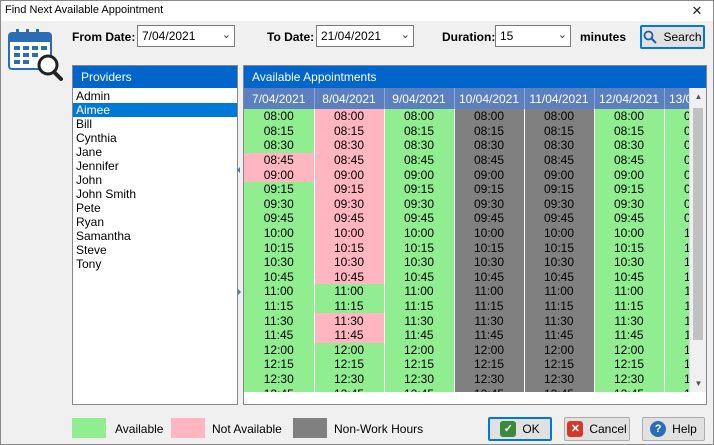 The height and width of the screenshot is (445, 714). Describe the element at coordinates (520, 429) in the screenshot. I see `ok-button: ✓ OK` at that location.